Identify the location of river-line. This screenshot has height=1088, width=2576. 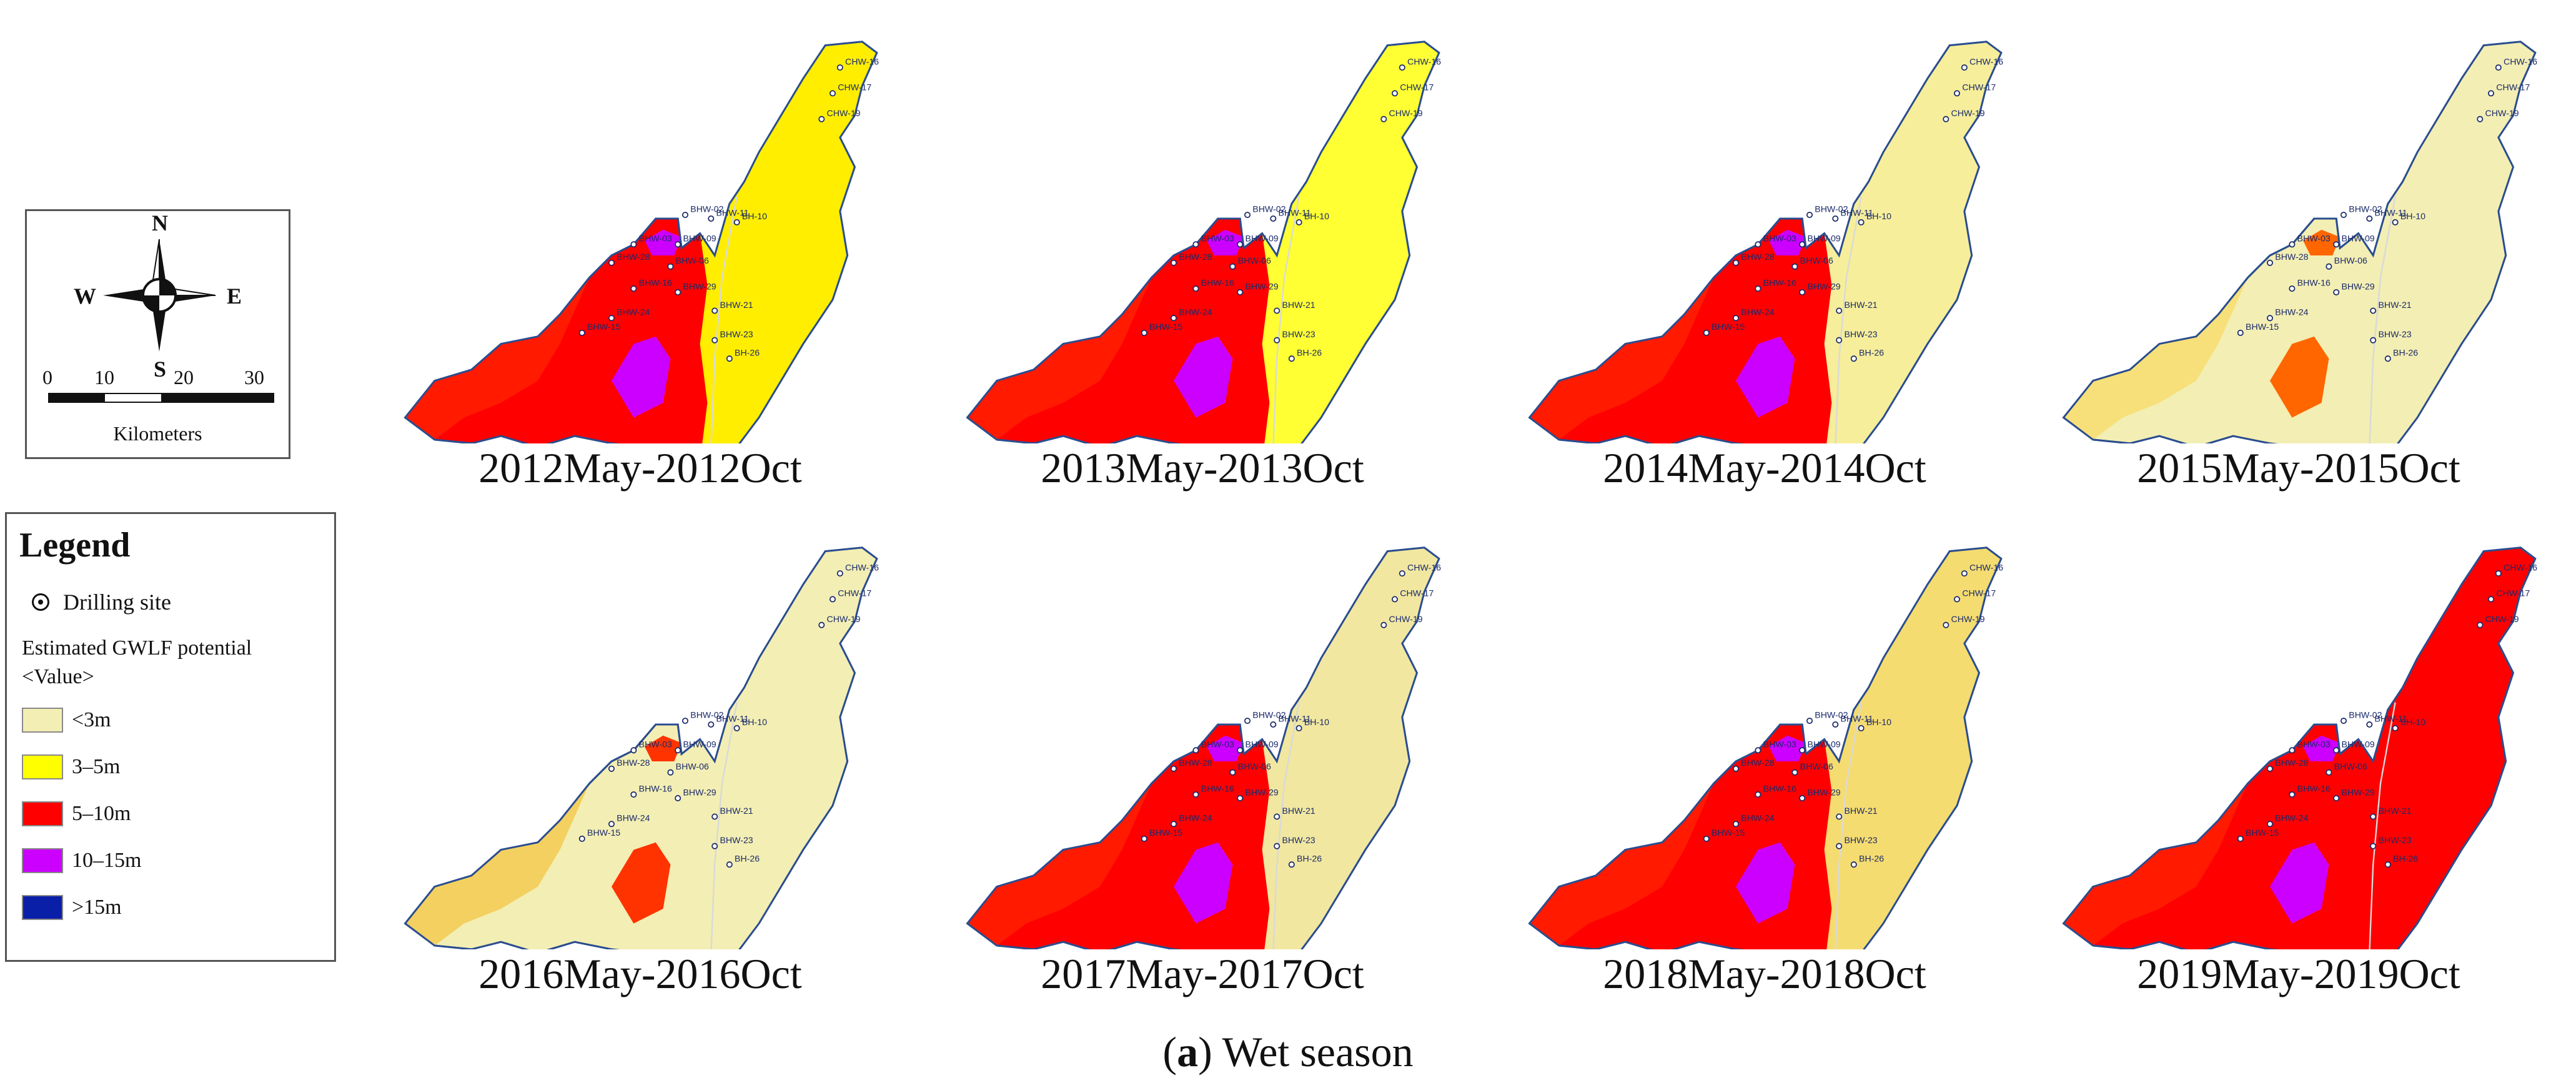
(1848, 319).